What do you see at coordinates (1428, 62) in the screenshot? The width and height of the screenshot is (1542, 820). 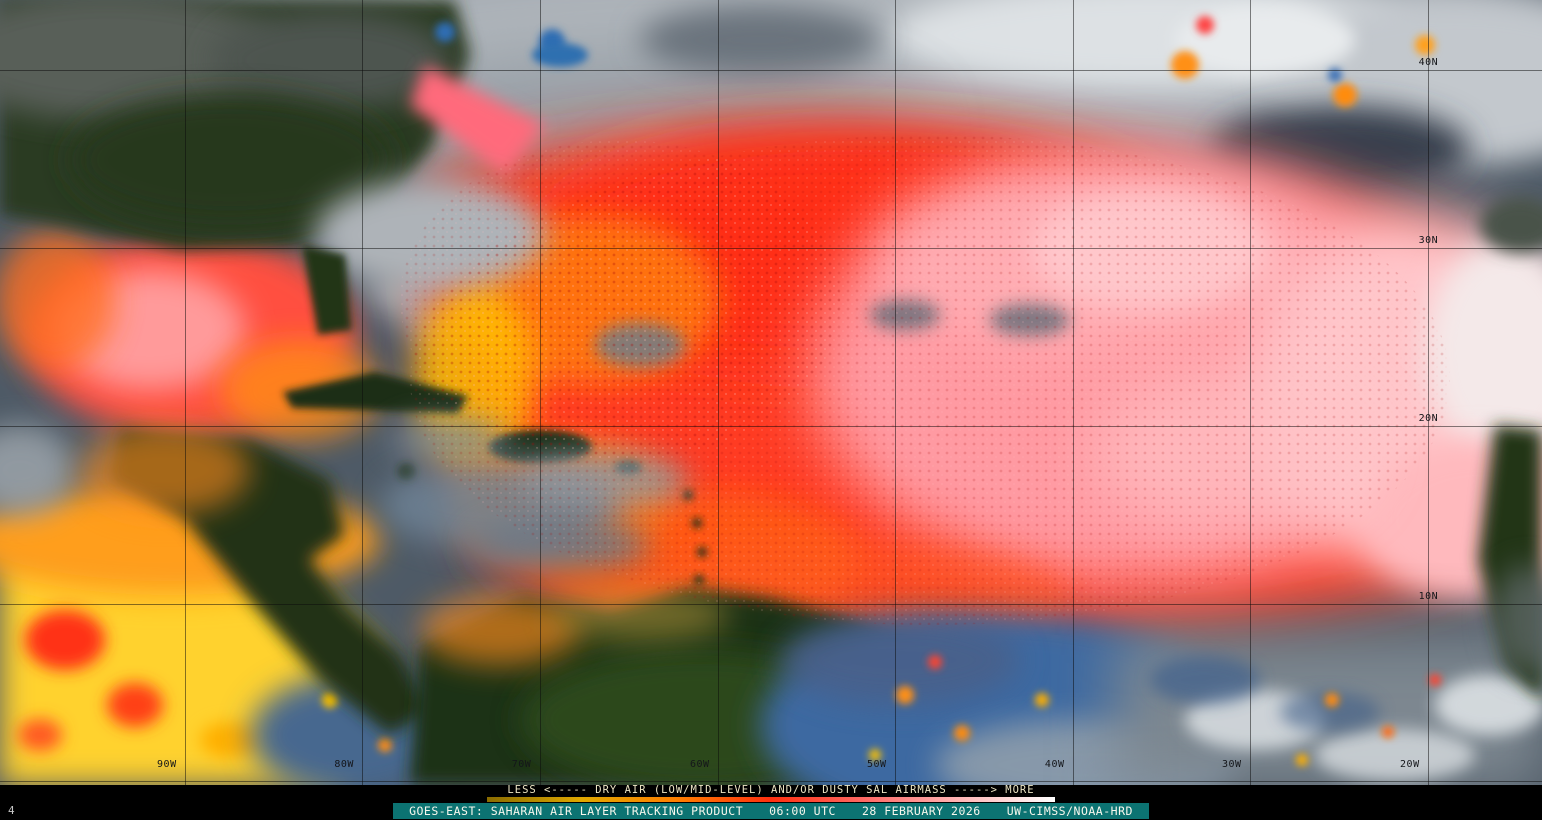 I see `lat-label-40n: 40N` at bounding box center [1428, 62].